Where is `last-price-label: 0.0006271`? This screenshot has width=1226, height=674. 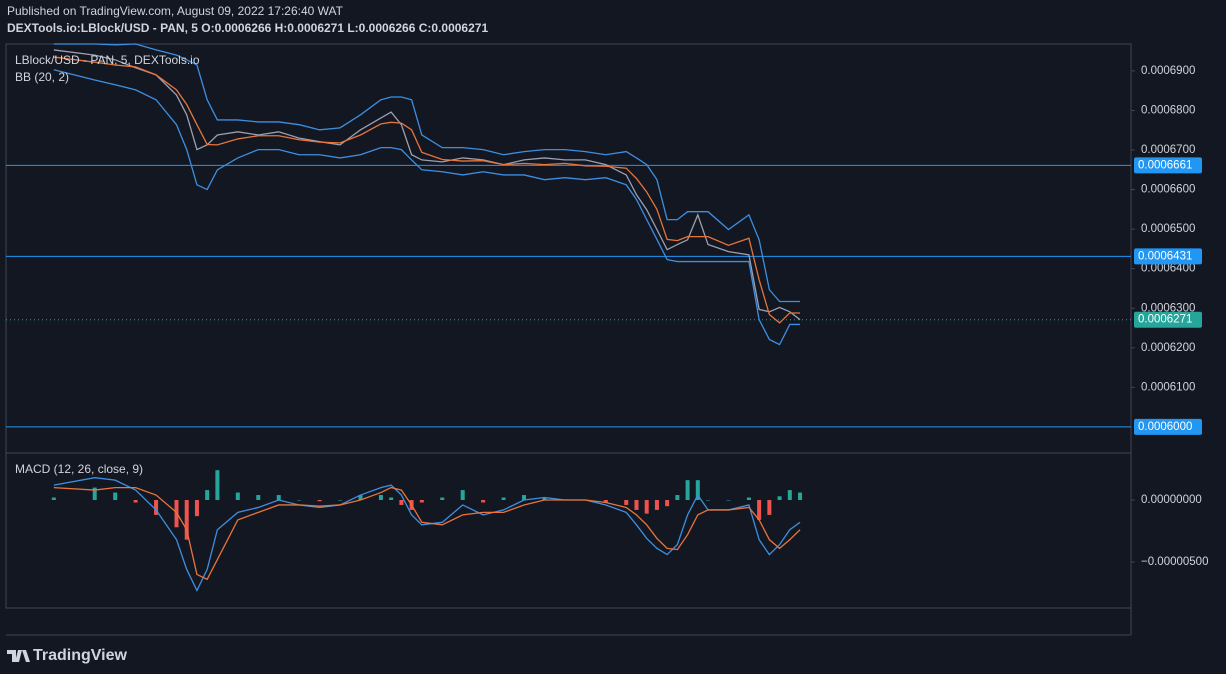 last-price-label: 0.0006271 is located at coordinates (1165, 320).